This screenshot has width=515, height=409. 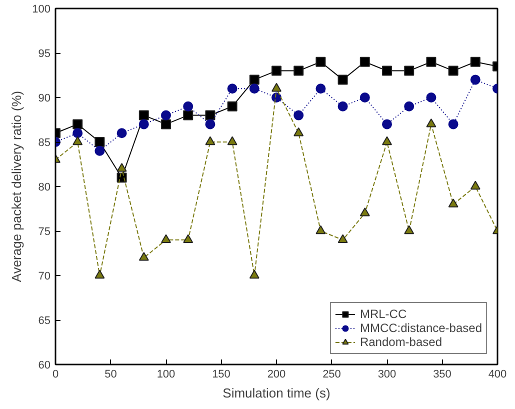 What do you see at coordinates (16, 186) in the screenshot?
I see `y-axis-title: Average packet delivery ratio (%)` at bounding box center [16, 186].